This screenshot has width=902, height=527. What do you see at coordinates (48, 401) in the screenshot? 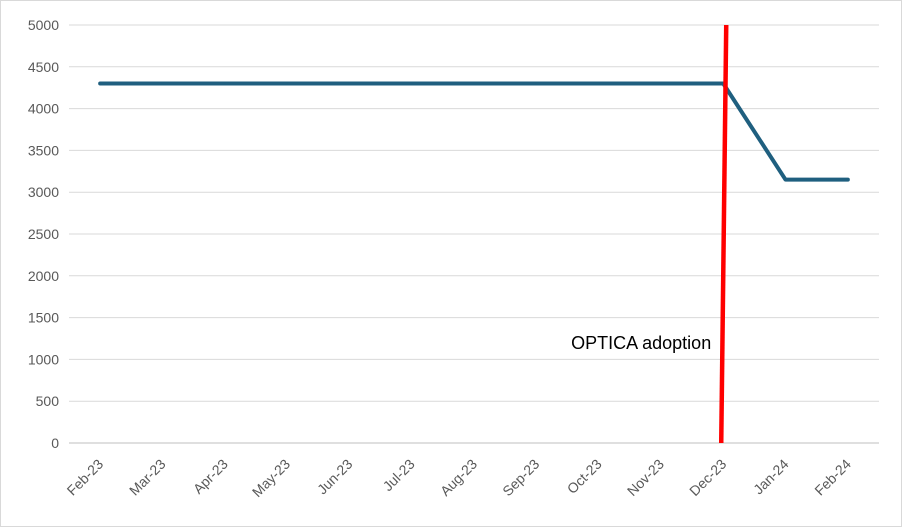
I see `y-tick-label: 500` at bounding box center [48, 401].